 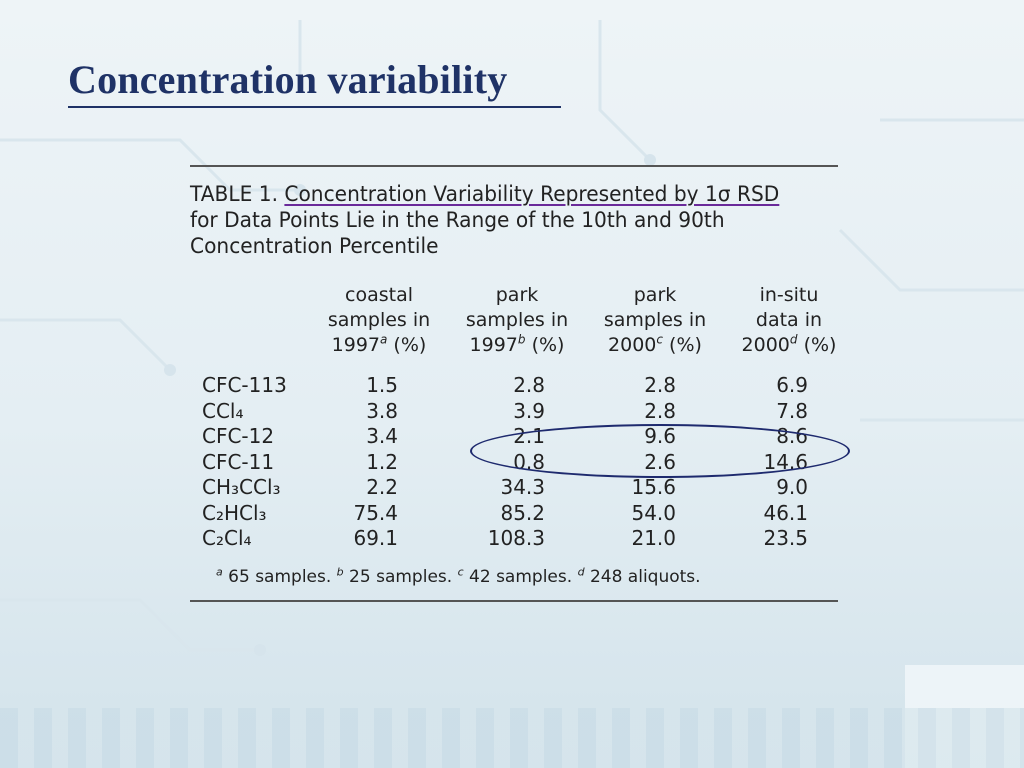 I want to click on value-cell: 54.0, so click(x=653, y=512).